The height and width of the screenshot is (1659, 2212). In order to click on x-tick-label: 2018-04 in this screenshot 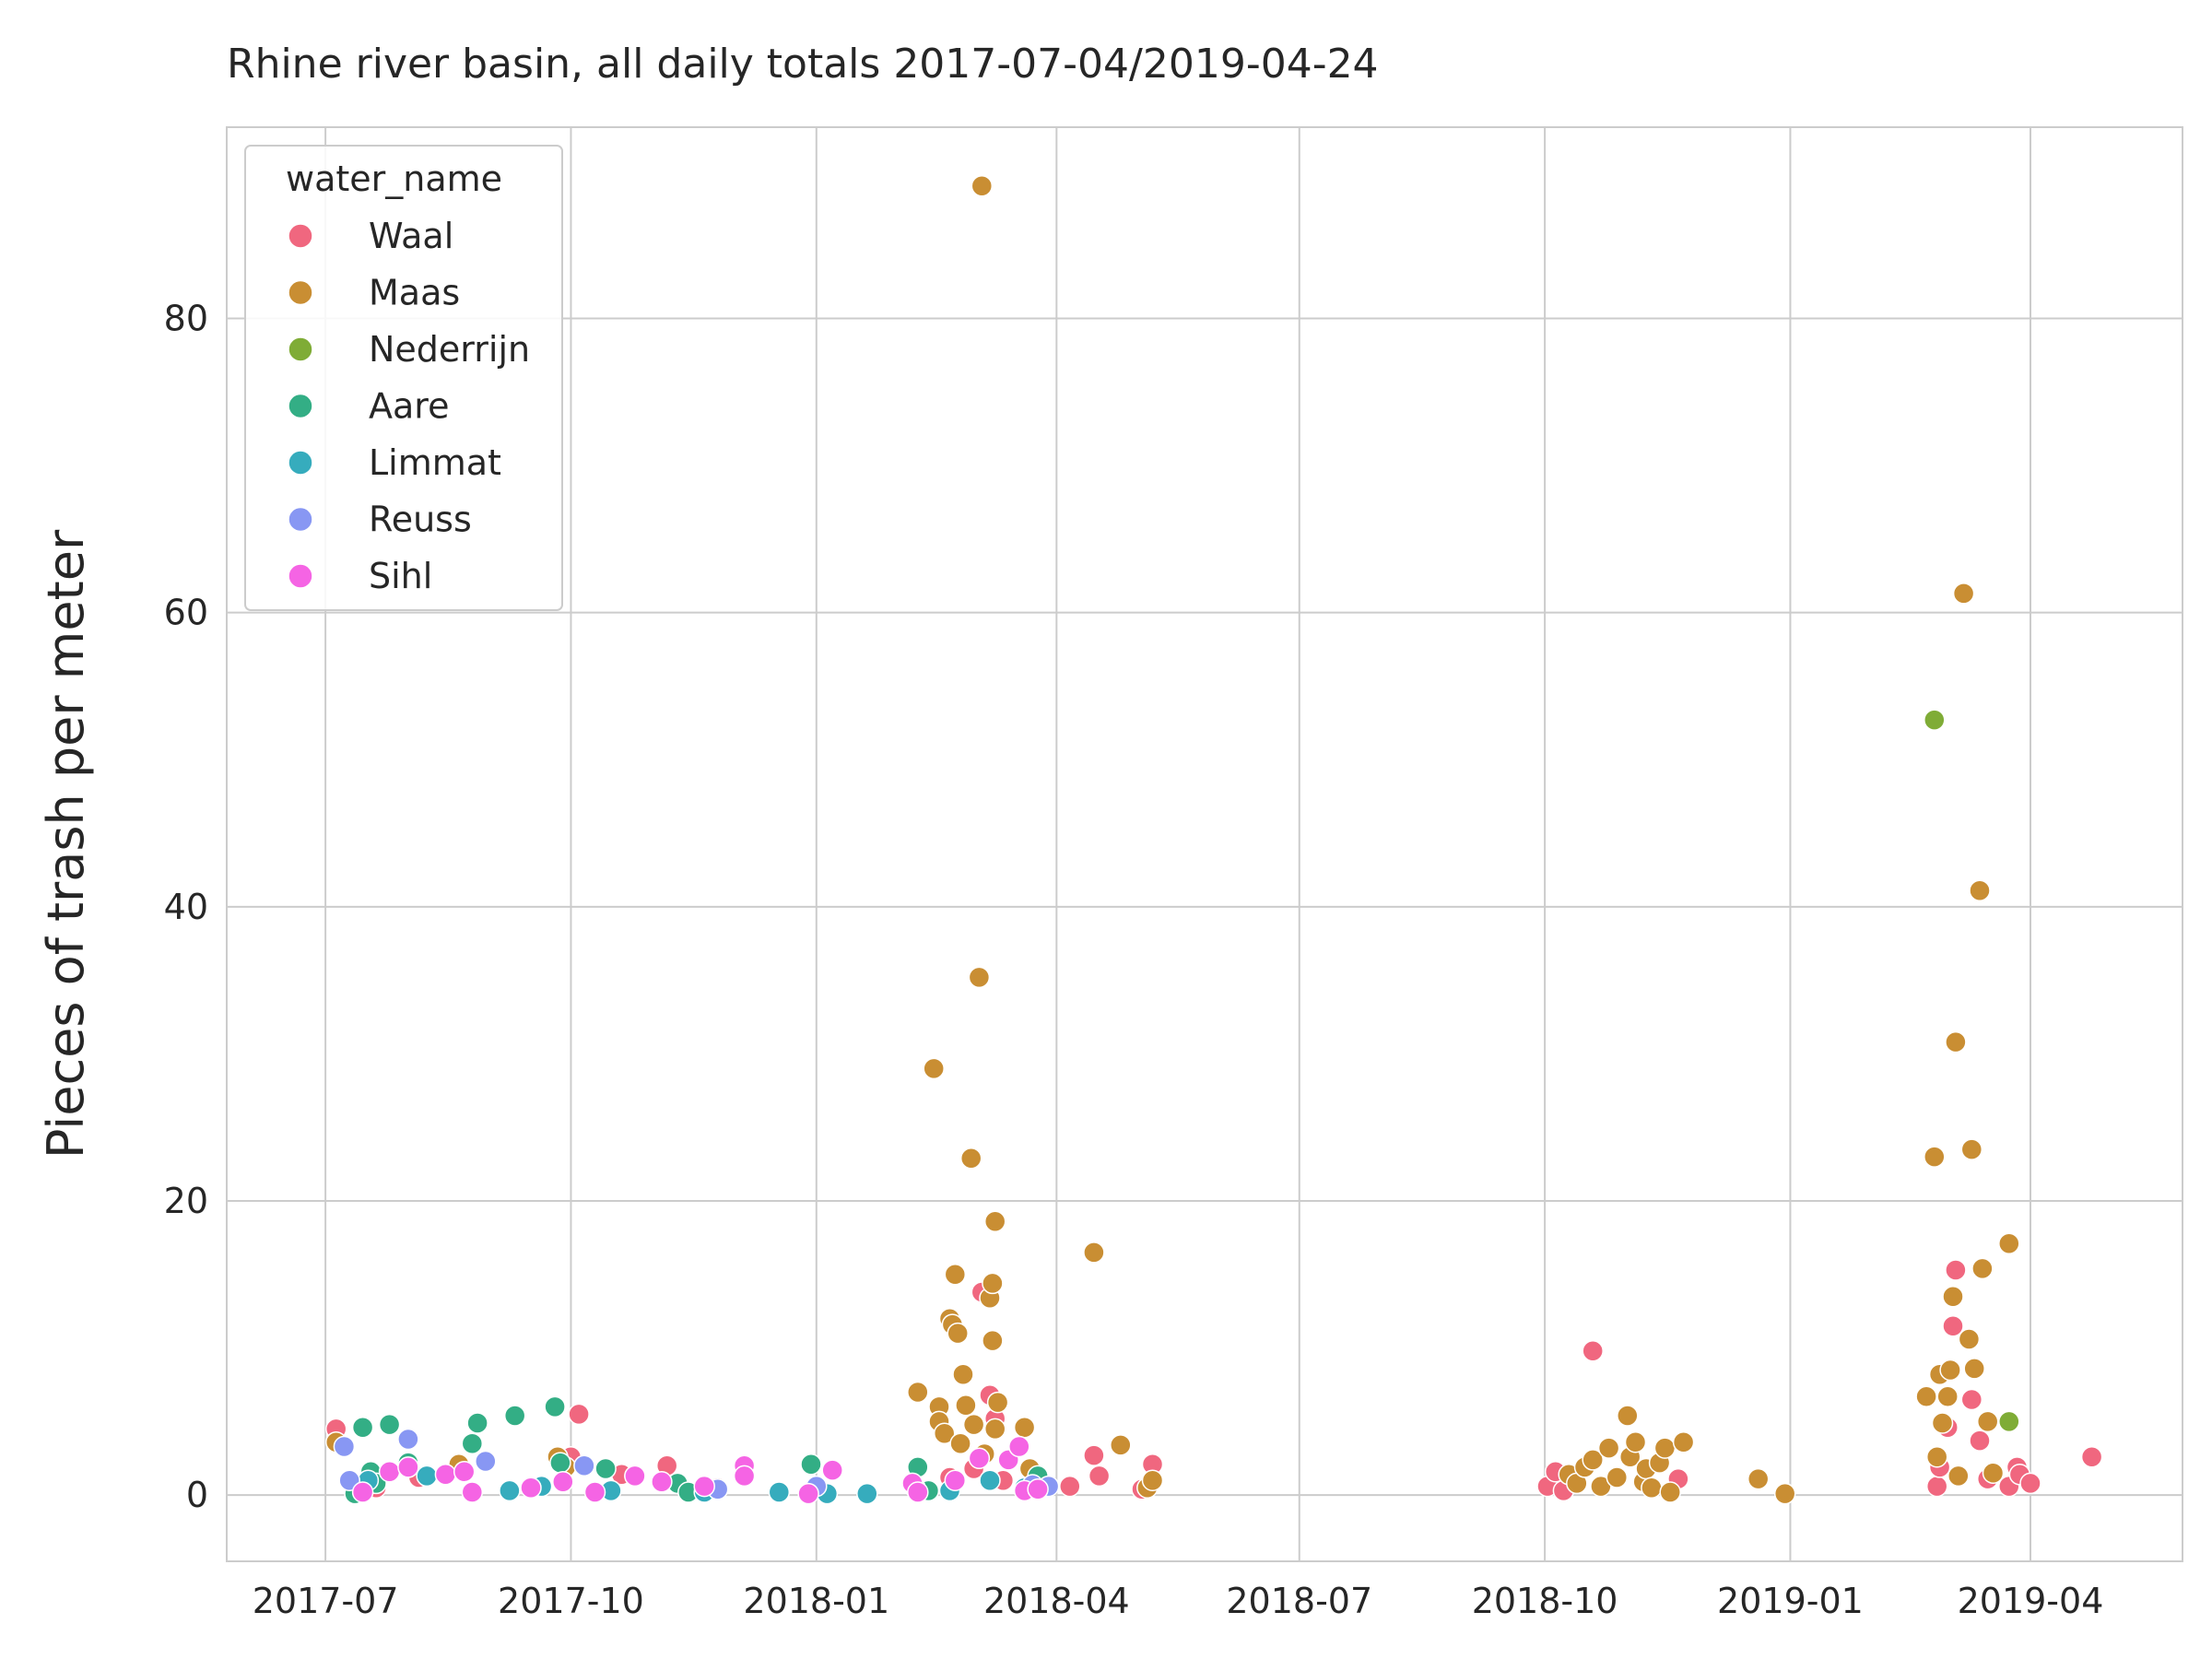, I will do `click(1056, 1601)`.